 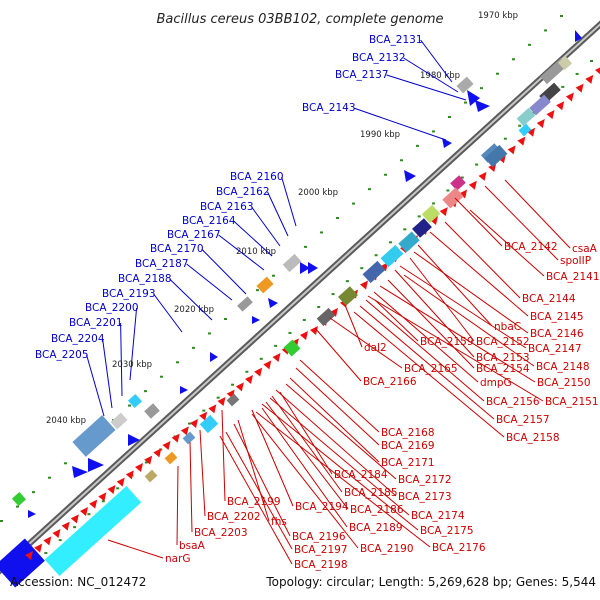 What do you see at coordinates (447, 342) in the screenshot?
I see `reverse-gene-label: BCA_2159` at bounding box center [447, 342].